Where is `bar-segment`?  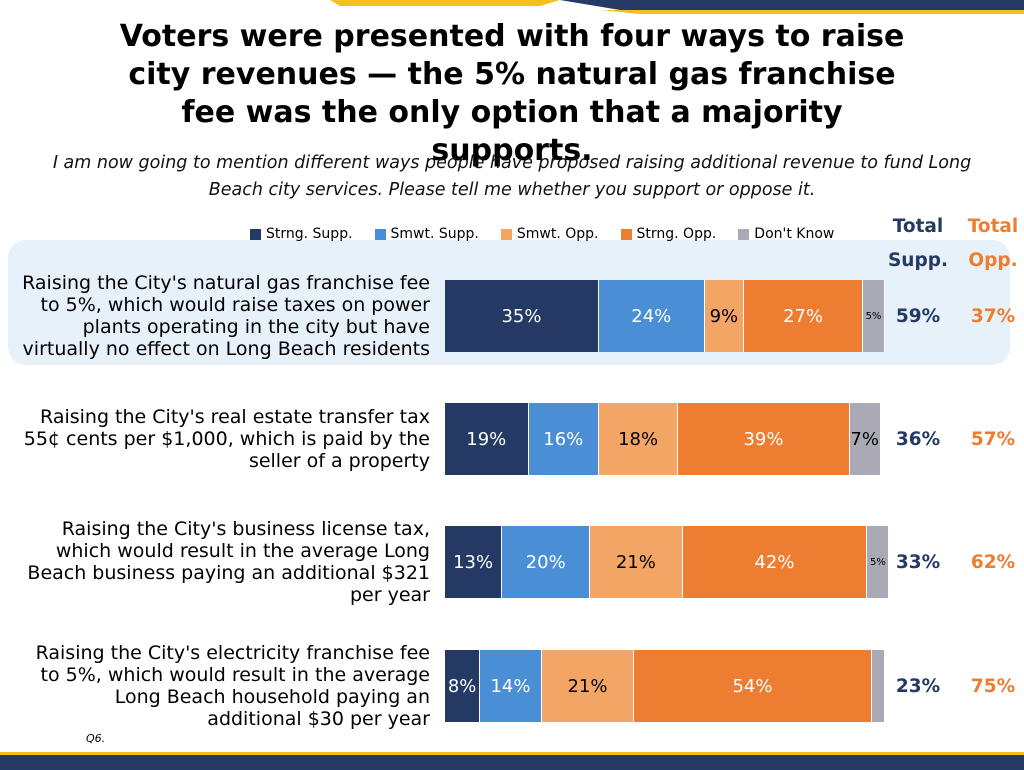 bar-segment is located at coordinates (878, 686).